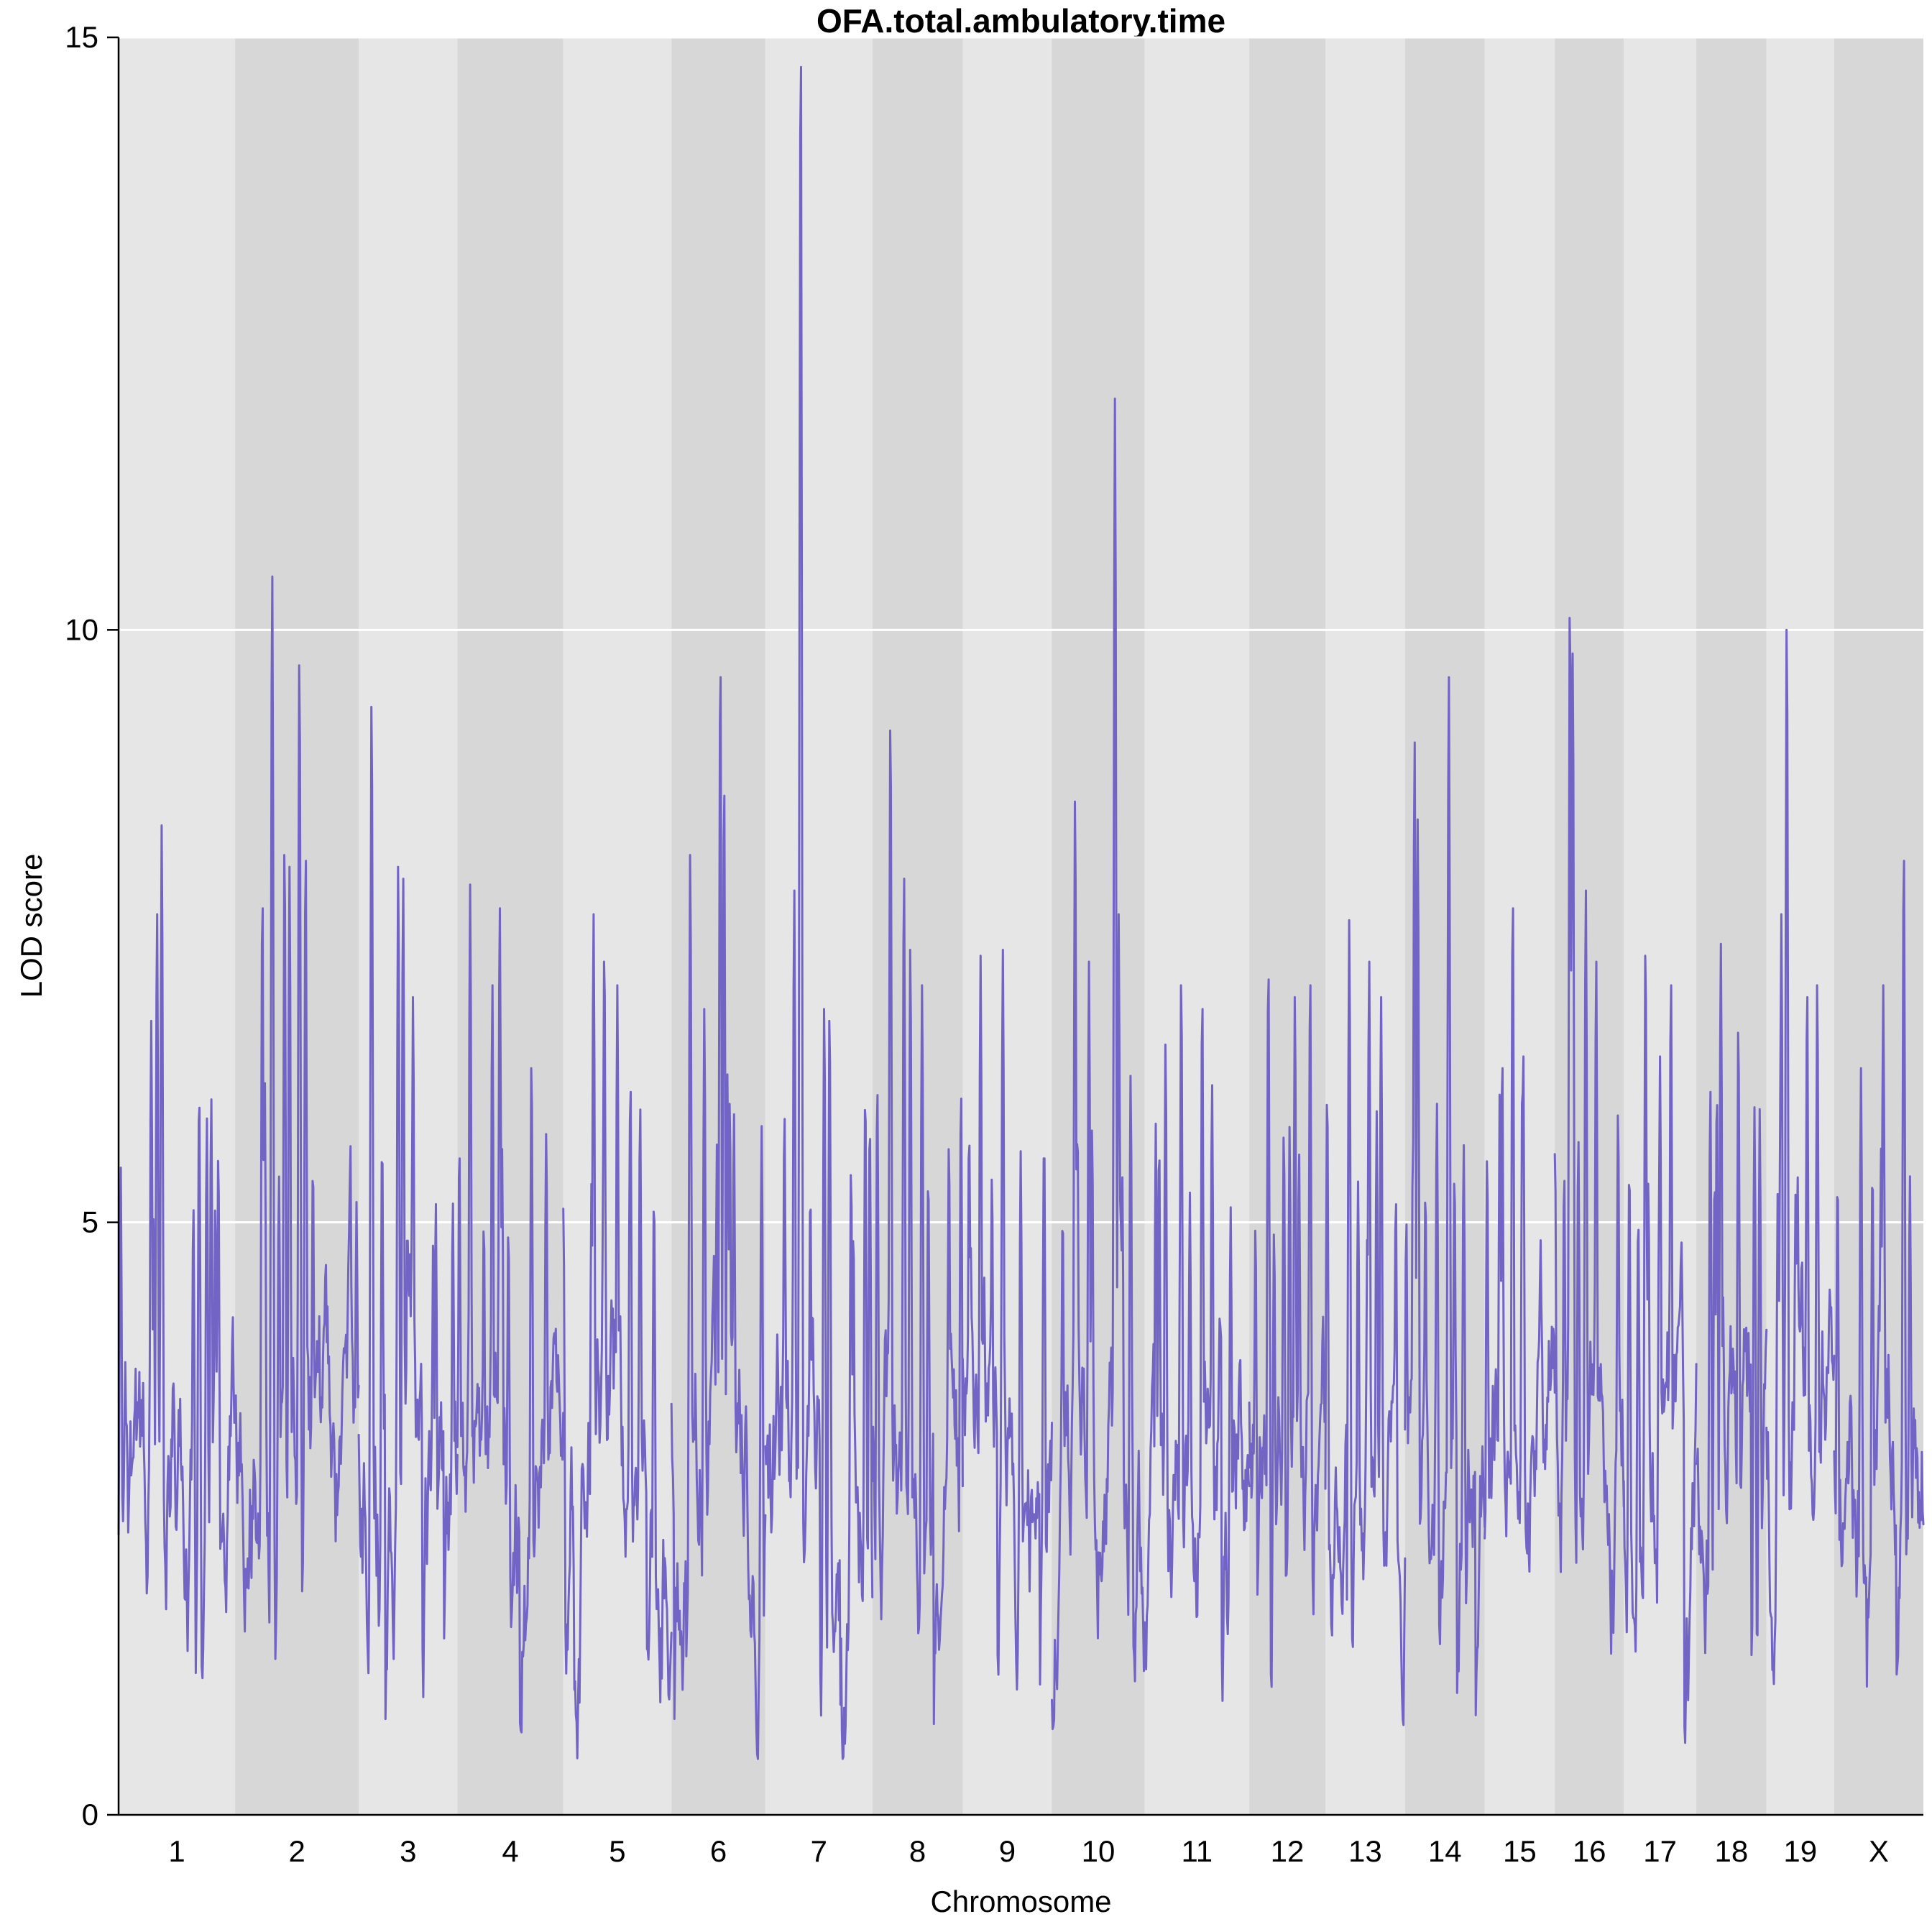 The width and height of the screenshot is (1932, 1932). What do you see at coordinates (81, 629) in the screenshot?
I see `y-tick-label-10: 10` at bounding box center [81, 629].